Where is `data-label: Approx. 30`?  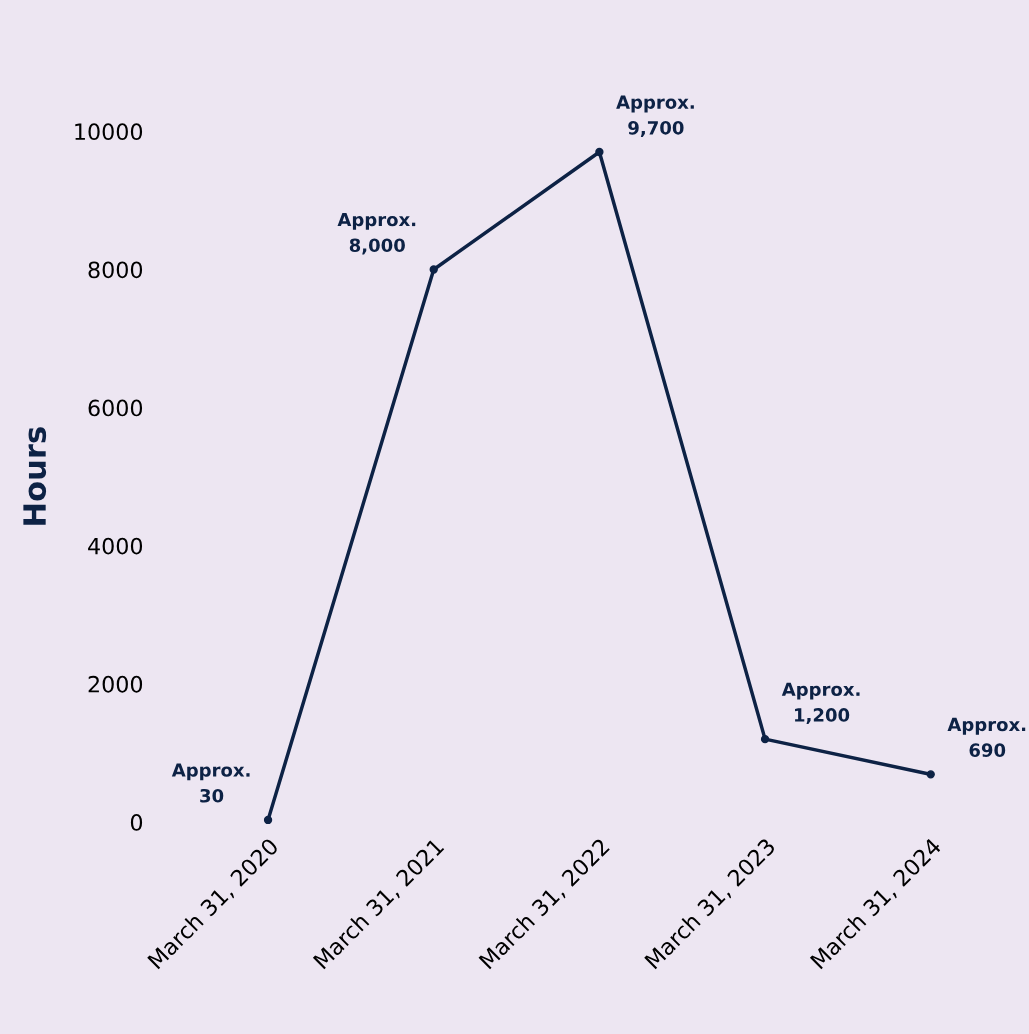
data-label: Approx. 30 is located at coordinates (210, 783).